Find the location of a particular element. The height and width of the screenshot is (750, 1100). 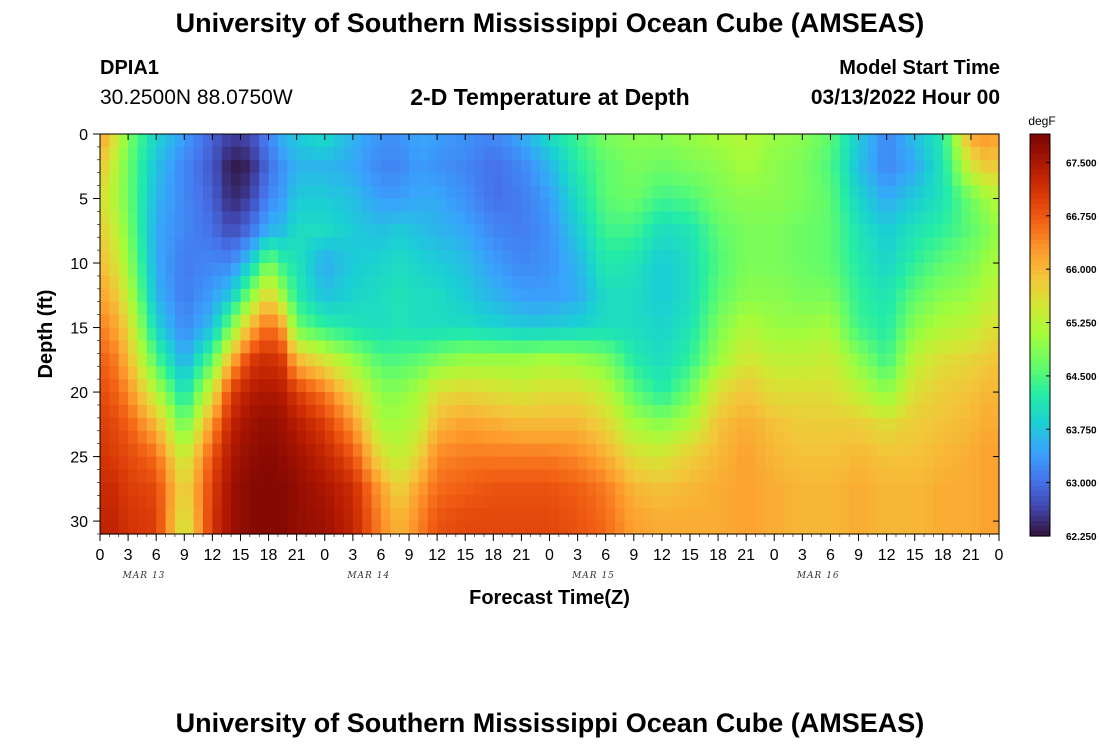

colorbar-segment is located at coordinates (1040, 388).